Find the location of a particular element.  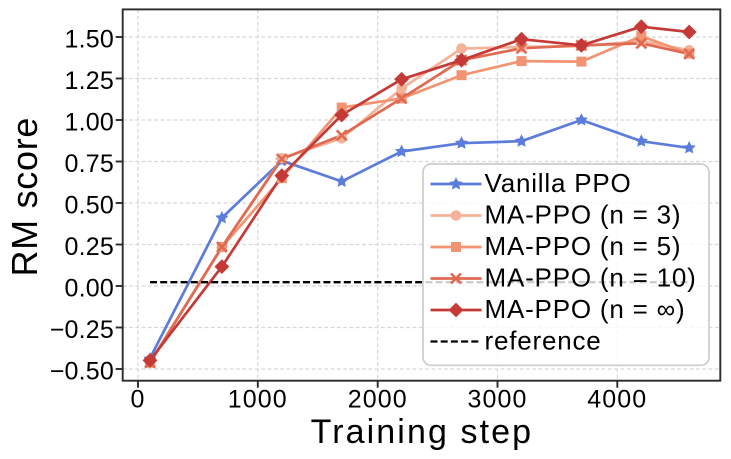

svg-text: MA-PPO (n = 5) is located at coordinates (583, 246).